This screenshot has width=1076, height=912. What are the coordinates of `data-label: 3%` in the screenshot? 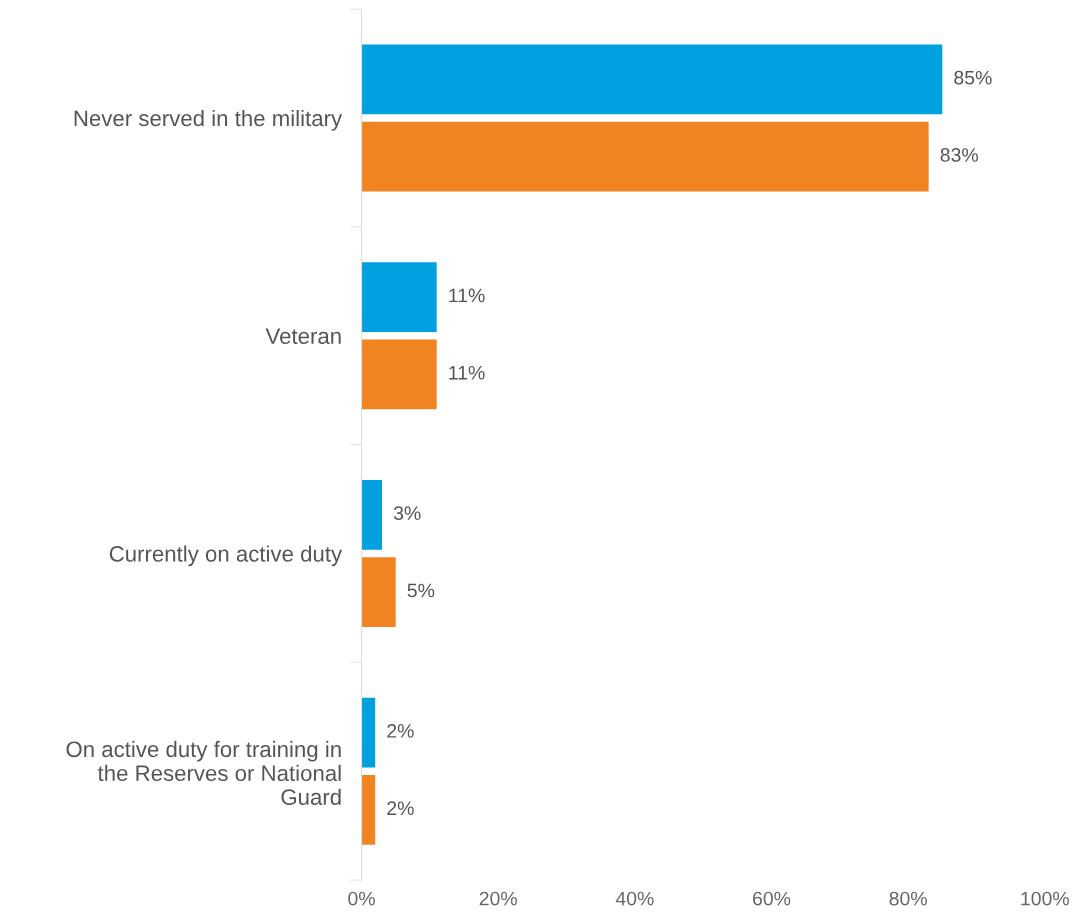 It's located at (407, 513).